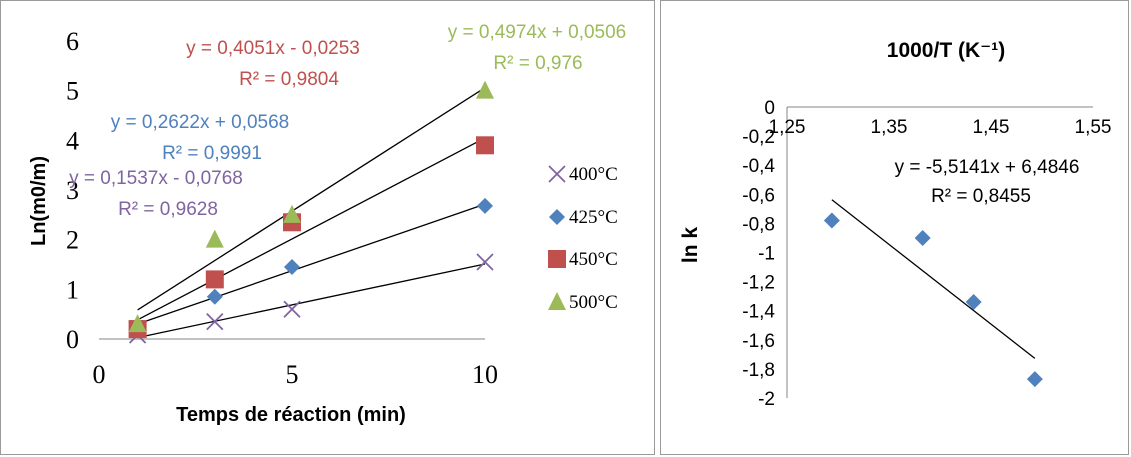  I want to click on trendline-arrhenius, so click(933, 279).